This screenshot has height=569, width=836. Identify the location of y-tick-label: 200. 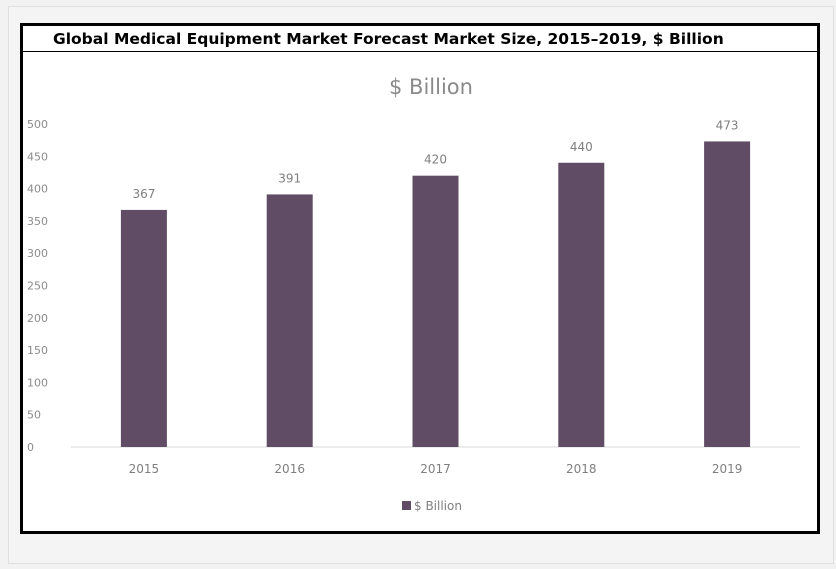
(37, 318).